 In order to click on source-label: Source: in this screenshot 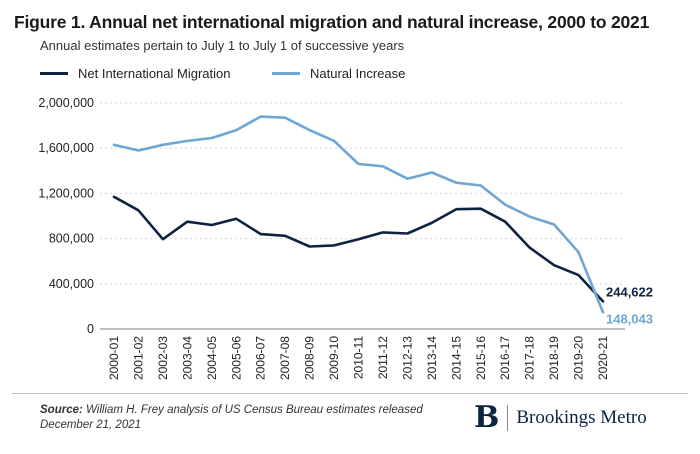, I will do `click(61, 410)`.